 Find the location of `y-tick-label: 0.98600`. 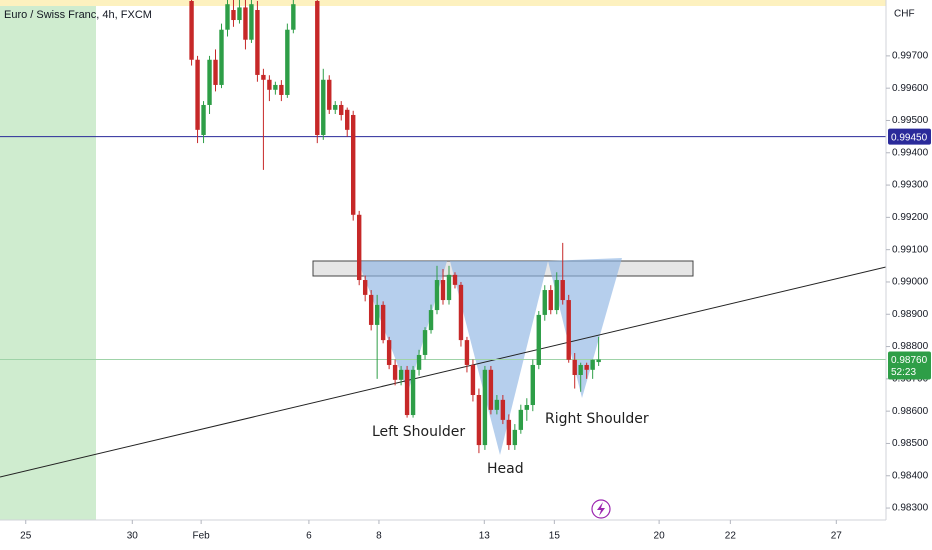

y-tick-label: 0.98600 is located at coordinates (910, 411).